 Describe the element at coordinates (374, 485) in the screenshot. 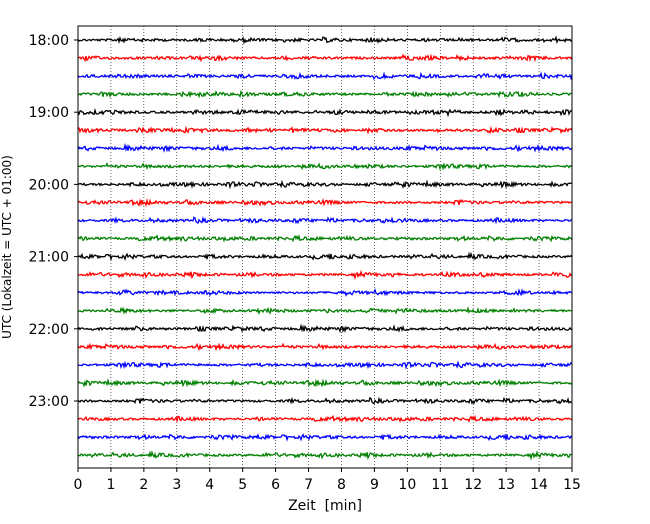

I see `x-tick-label: 9` at that location.